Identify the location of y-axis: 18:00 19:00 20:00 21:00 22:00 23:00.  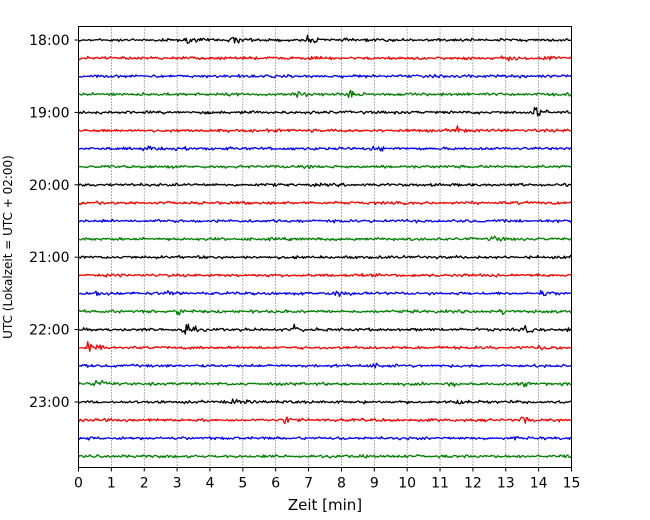
(54, 222).